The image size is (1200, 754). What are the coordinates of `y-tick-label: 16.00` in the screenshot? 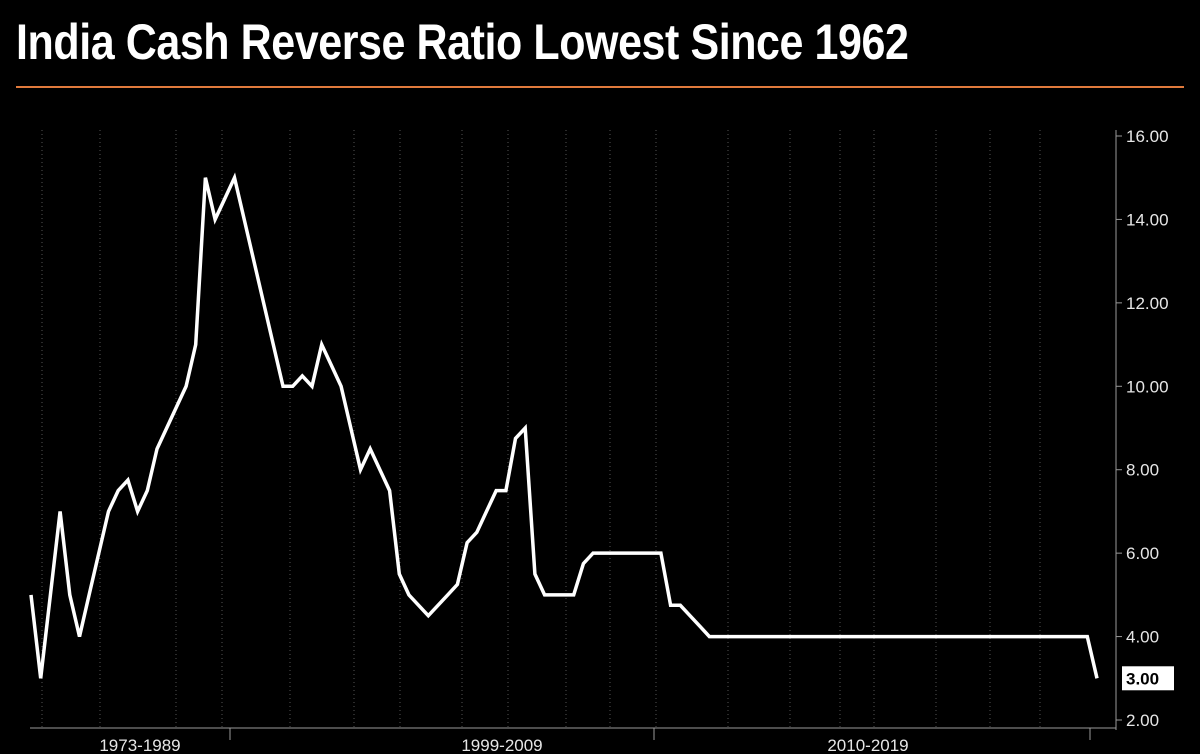 It's located at (1147, 136).